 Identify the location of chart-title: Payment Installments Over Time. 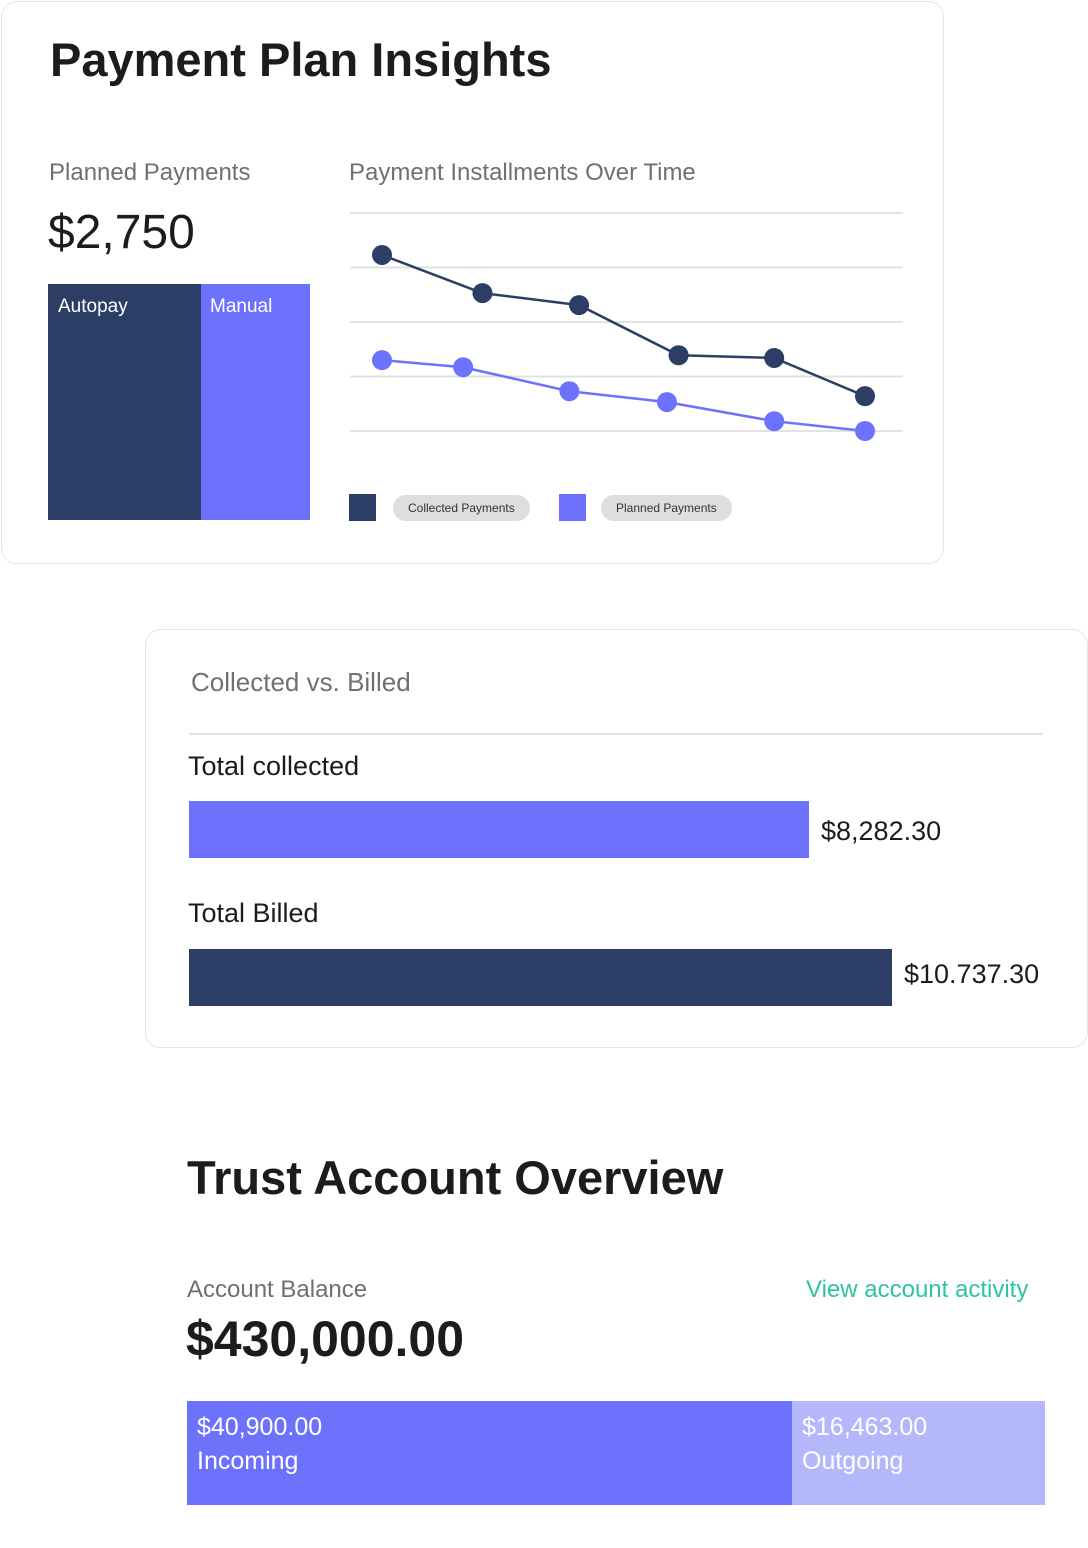
(522, 172).